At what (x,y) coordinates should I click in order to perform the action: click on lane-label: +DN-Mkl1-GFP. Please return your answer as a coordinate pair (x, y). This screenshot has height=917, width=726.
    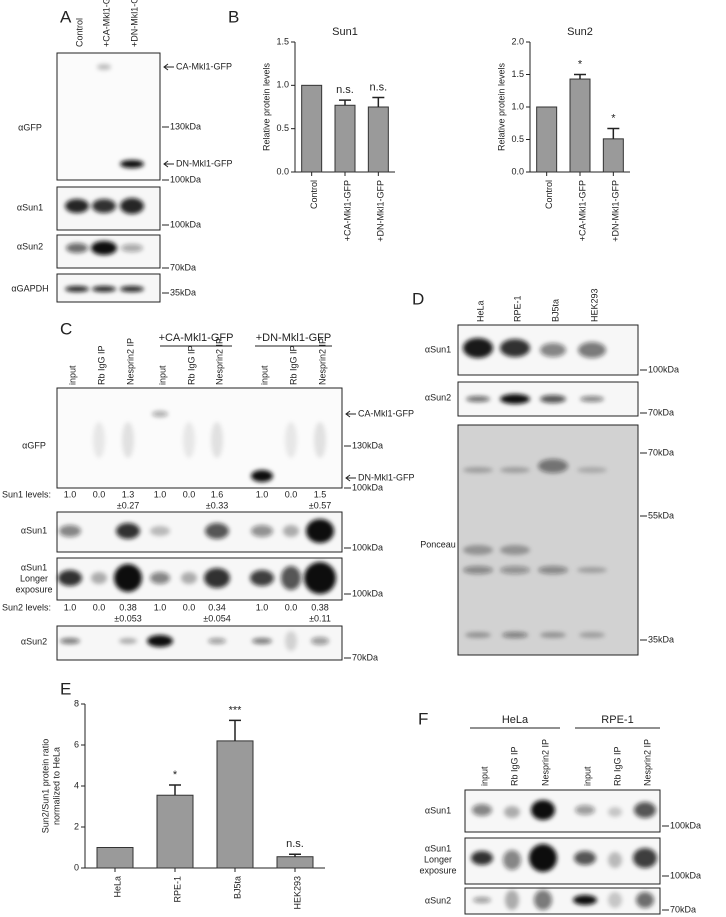
    Looking at the image, I should click on (134, 23).